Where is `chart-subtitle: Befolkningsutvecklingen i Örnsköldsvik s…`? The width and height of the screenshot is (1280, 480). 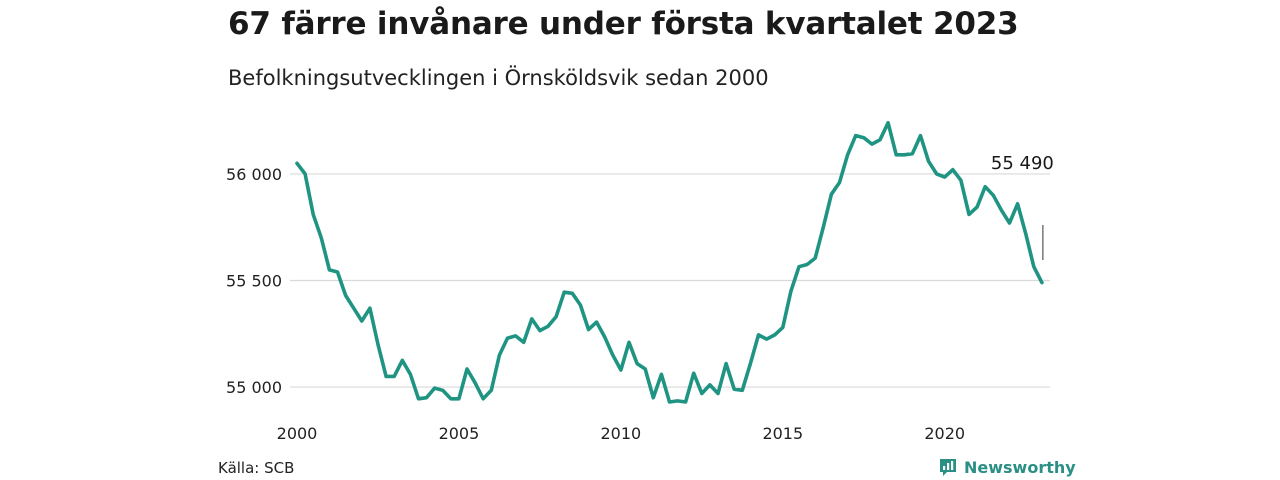
chart-subtitle: Befolkningsutvecklingen i Örnsköldsvik s… is located at coordinates (498, 78).